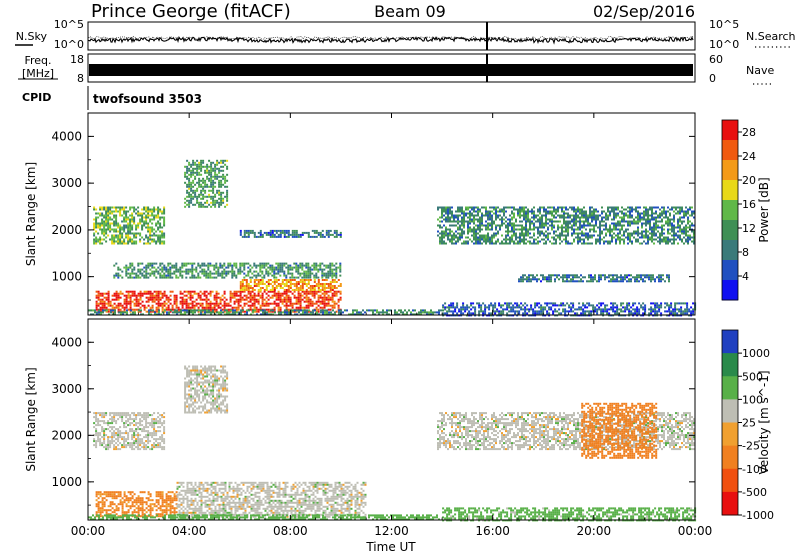 The image size is (800, 554). What do you see at coordinates (745, 252) in the screenshot?
I see `power-colorbar-tick-label: 8` at bounding box center [745, 252].